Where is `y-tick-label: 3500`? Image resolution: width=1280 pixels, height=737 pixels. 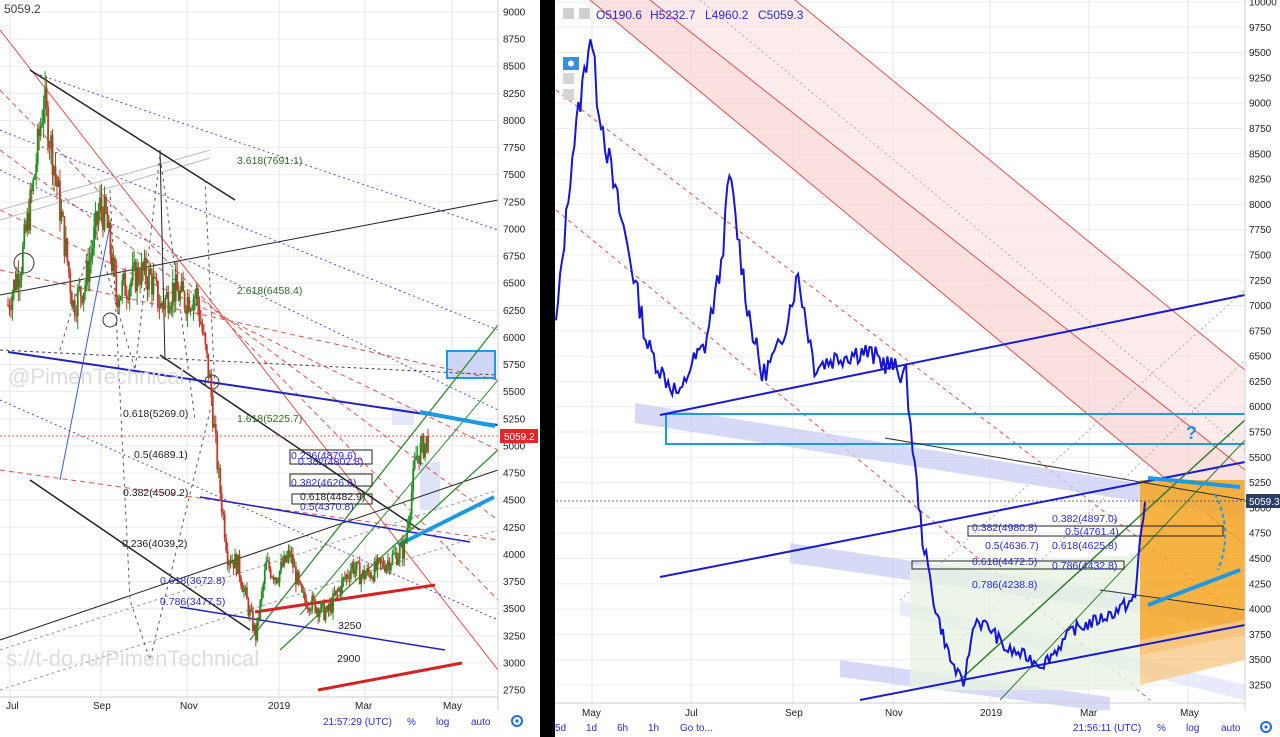 y-tick-label: 3500 is located at coordinates (1260, 660).